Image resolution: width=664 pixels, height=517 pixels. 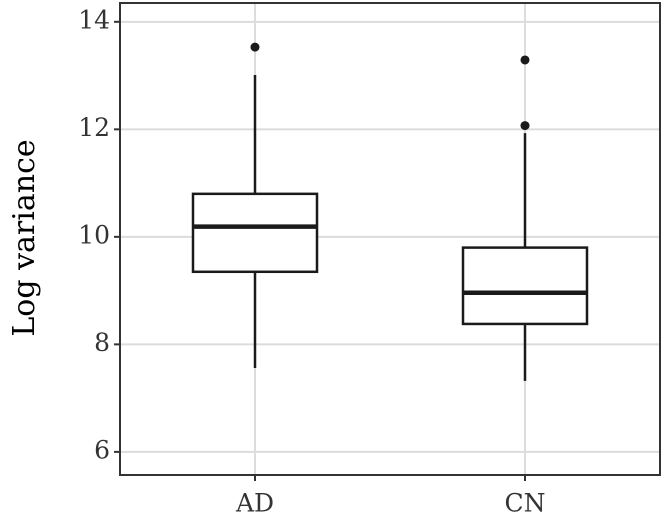 What do you see at coordinates (94, 127) in the screenshot?
I see `y-tick-label: 12` at bounding box center [94, 127].